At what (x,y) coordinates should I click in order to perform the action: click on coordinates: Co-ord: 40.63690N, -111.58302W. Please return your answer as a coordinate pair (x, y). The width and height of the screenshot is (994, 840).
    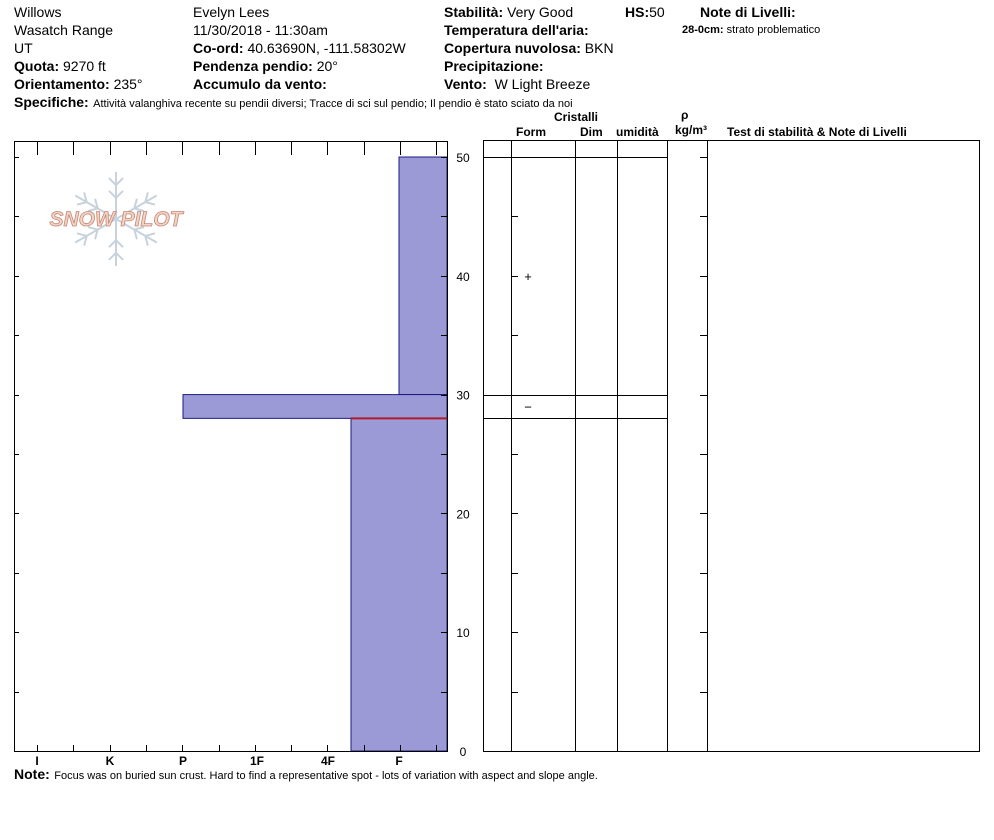
    Looking at the image, I should click on (299, 48).